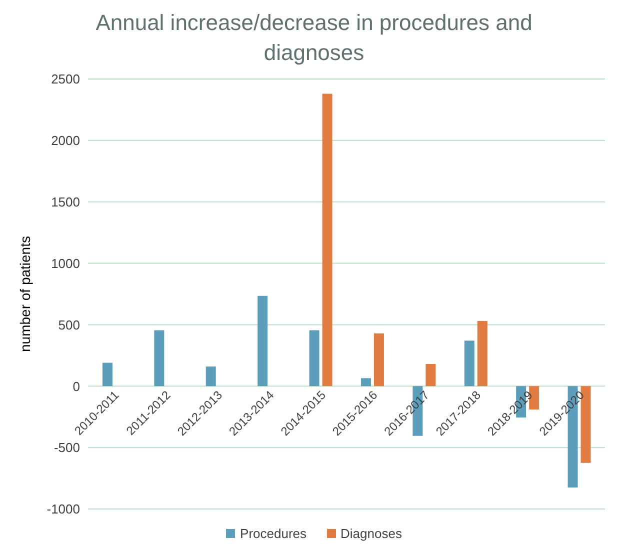 The width and height of the screenshot is (628, 556). What do you see at coordinates (65, 263) in the screenshot?
I see `y-tick-label: 1000` at bounding box center [65, 263].